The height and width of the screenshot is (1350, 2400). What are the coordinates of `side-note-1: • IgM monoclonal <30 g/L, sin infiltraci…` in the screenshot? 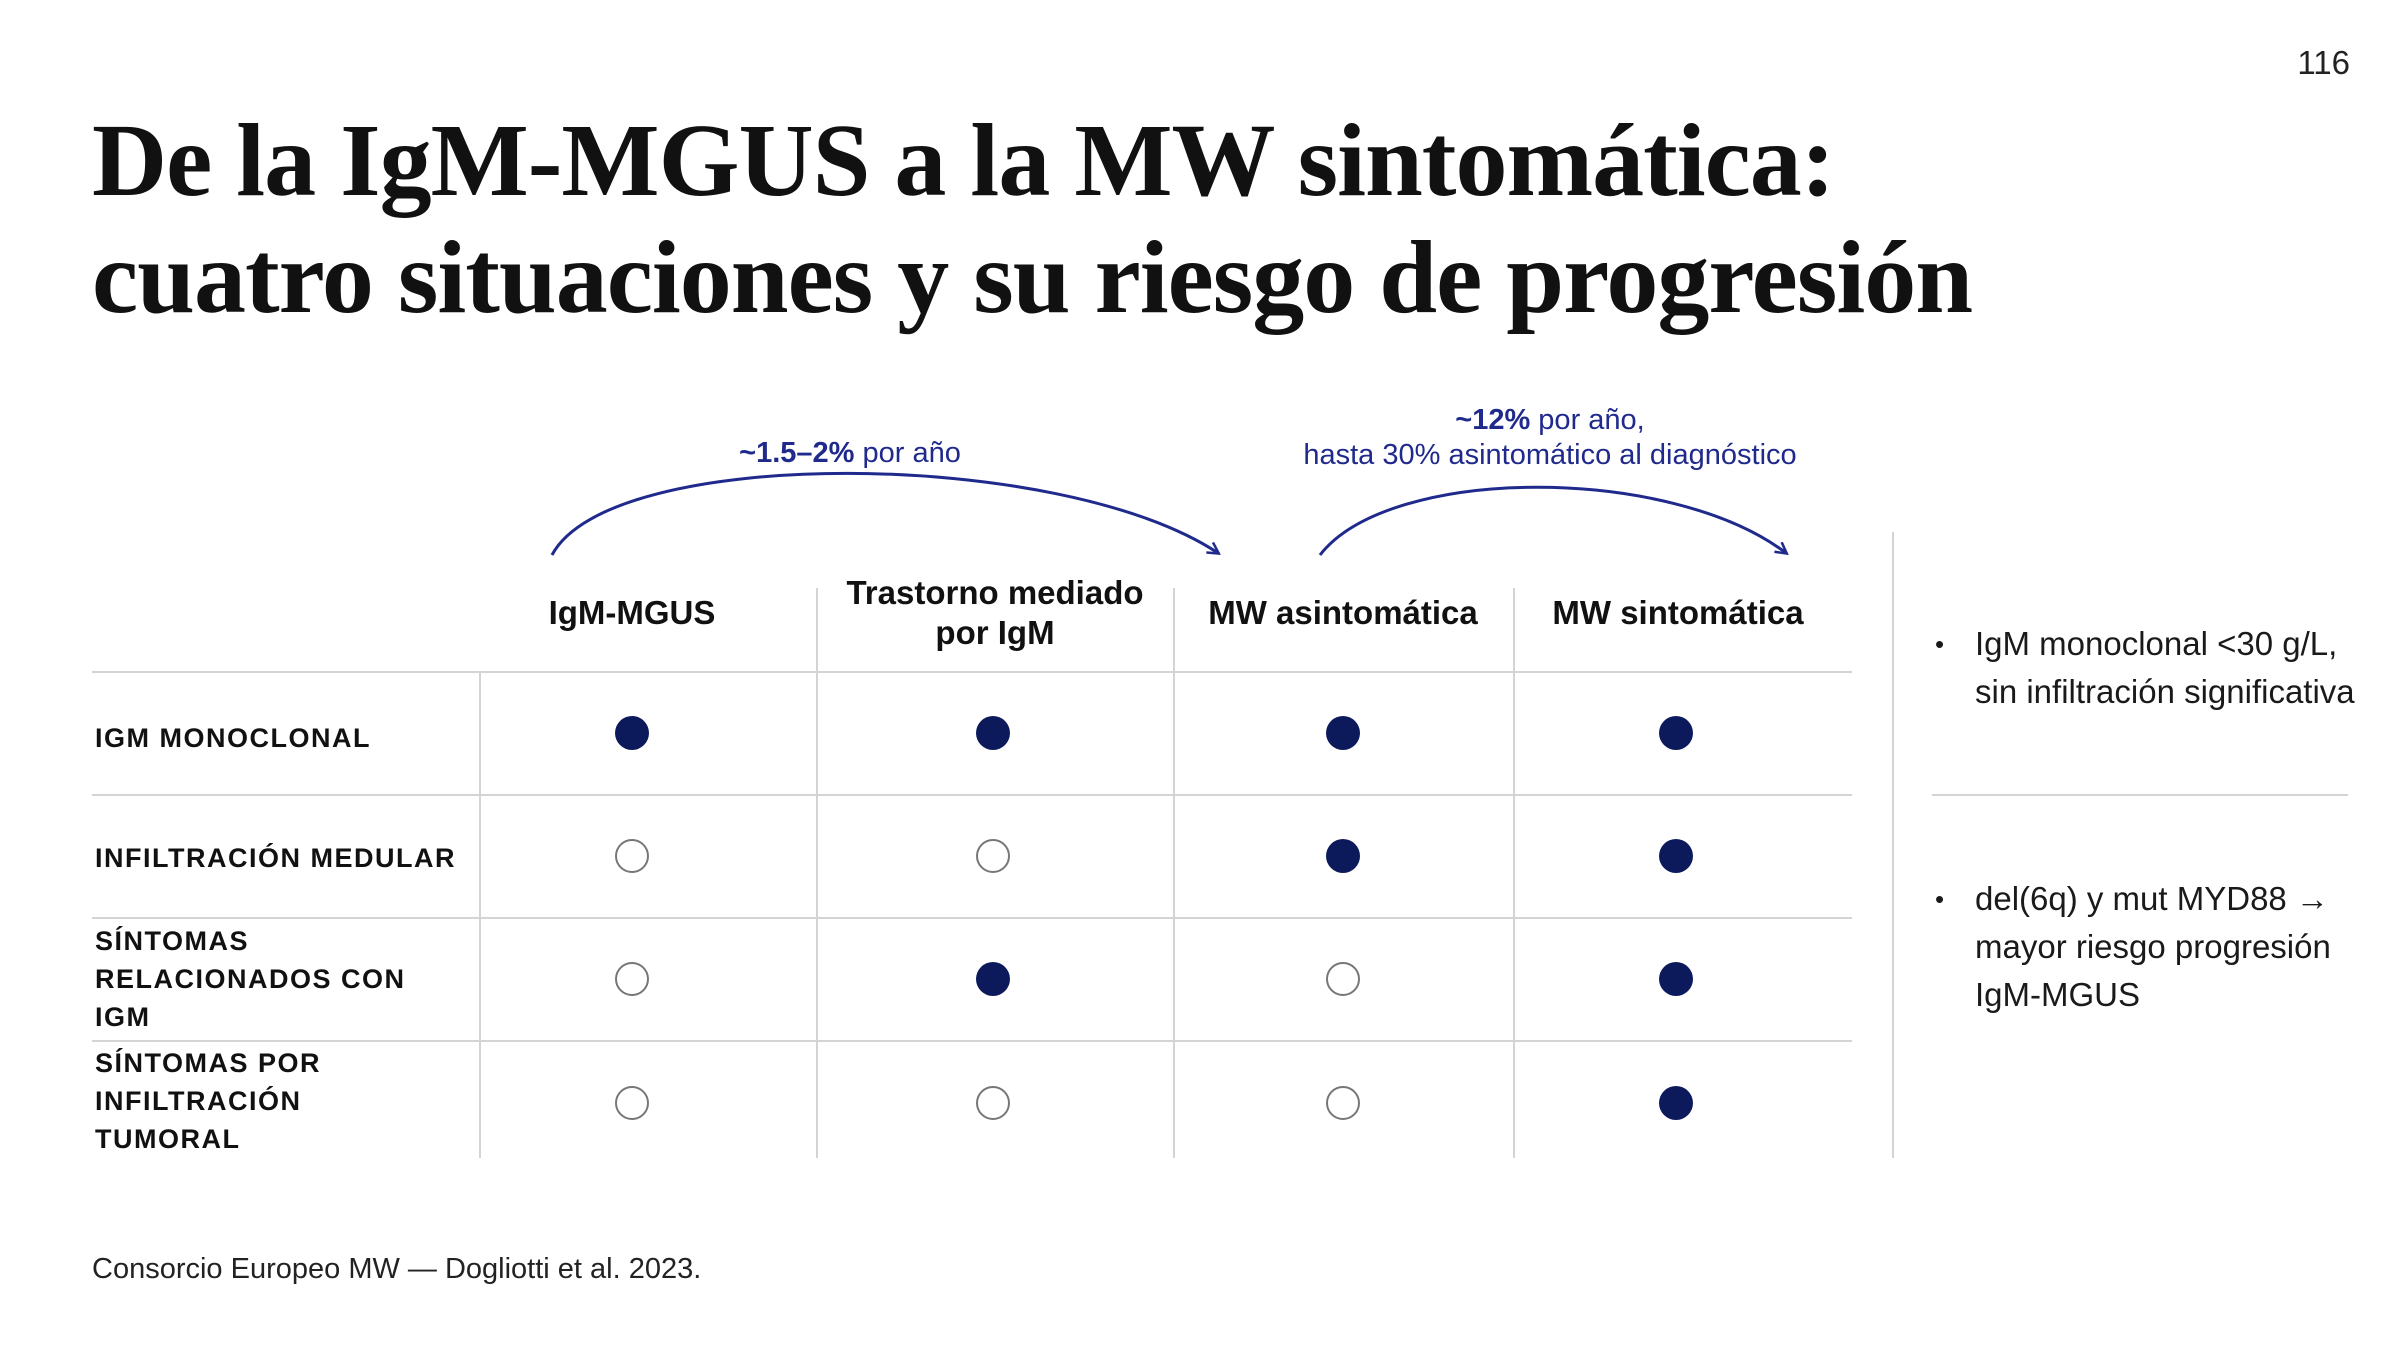 It's located at (2145, 668).